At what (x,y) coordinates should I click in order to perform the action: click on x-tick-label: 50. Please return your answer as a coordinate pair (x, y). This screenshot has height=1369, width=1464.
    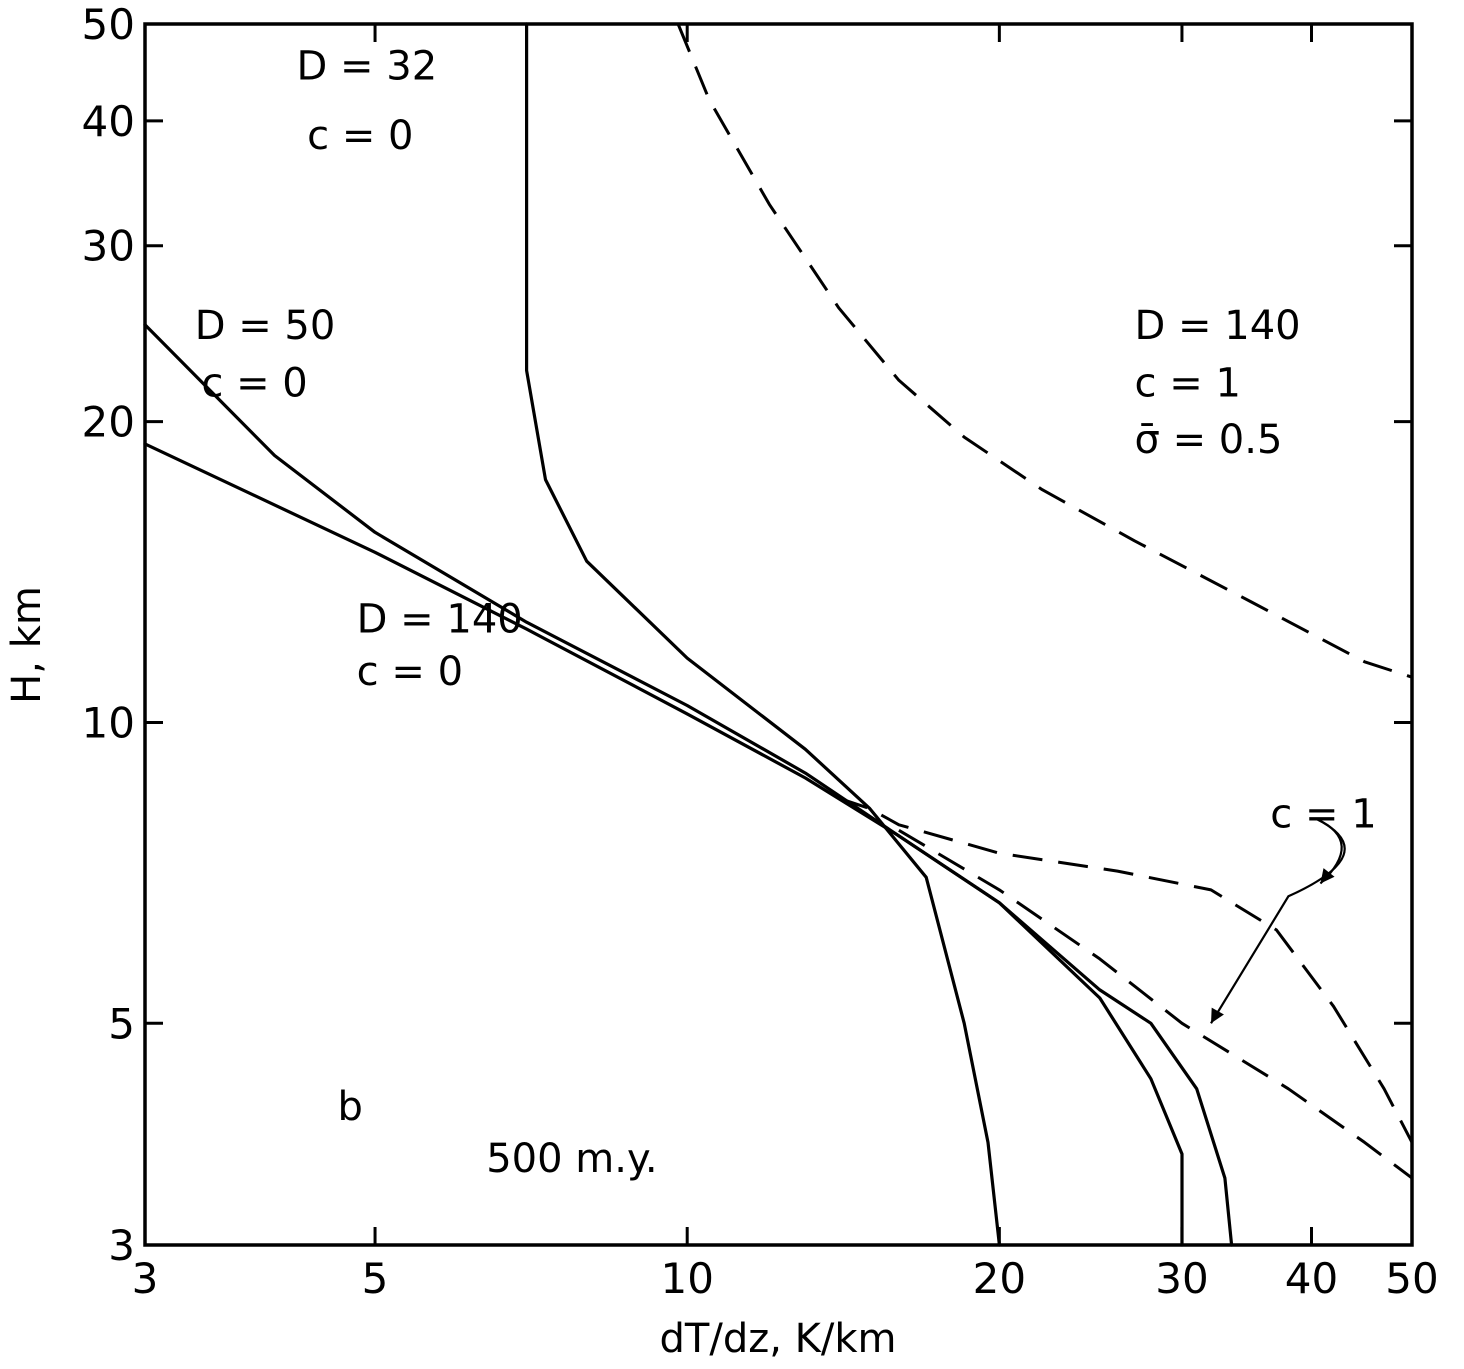
    Looking at the image, I should click on (1411, 1278).